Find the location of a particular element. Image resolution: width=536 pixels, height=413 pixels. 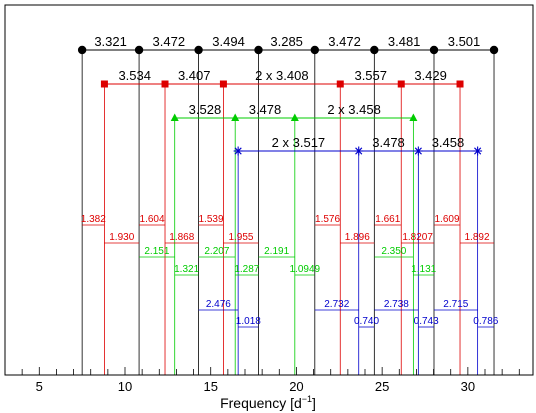

x-tick-label: 25 is located at coordinates (382, 386).